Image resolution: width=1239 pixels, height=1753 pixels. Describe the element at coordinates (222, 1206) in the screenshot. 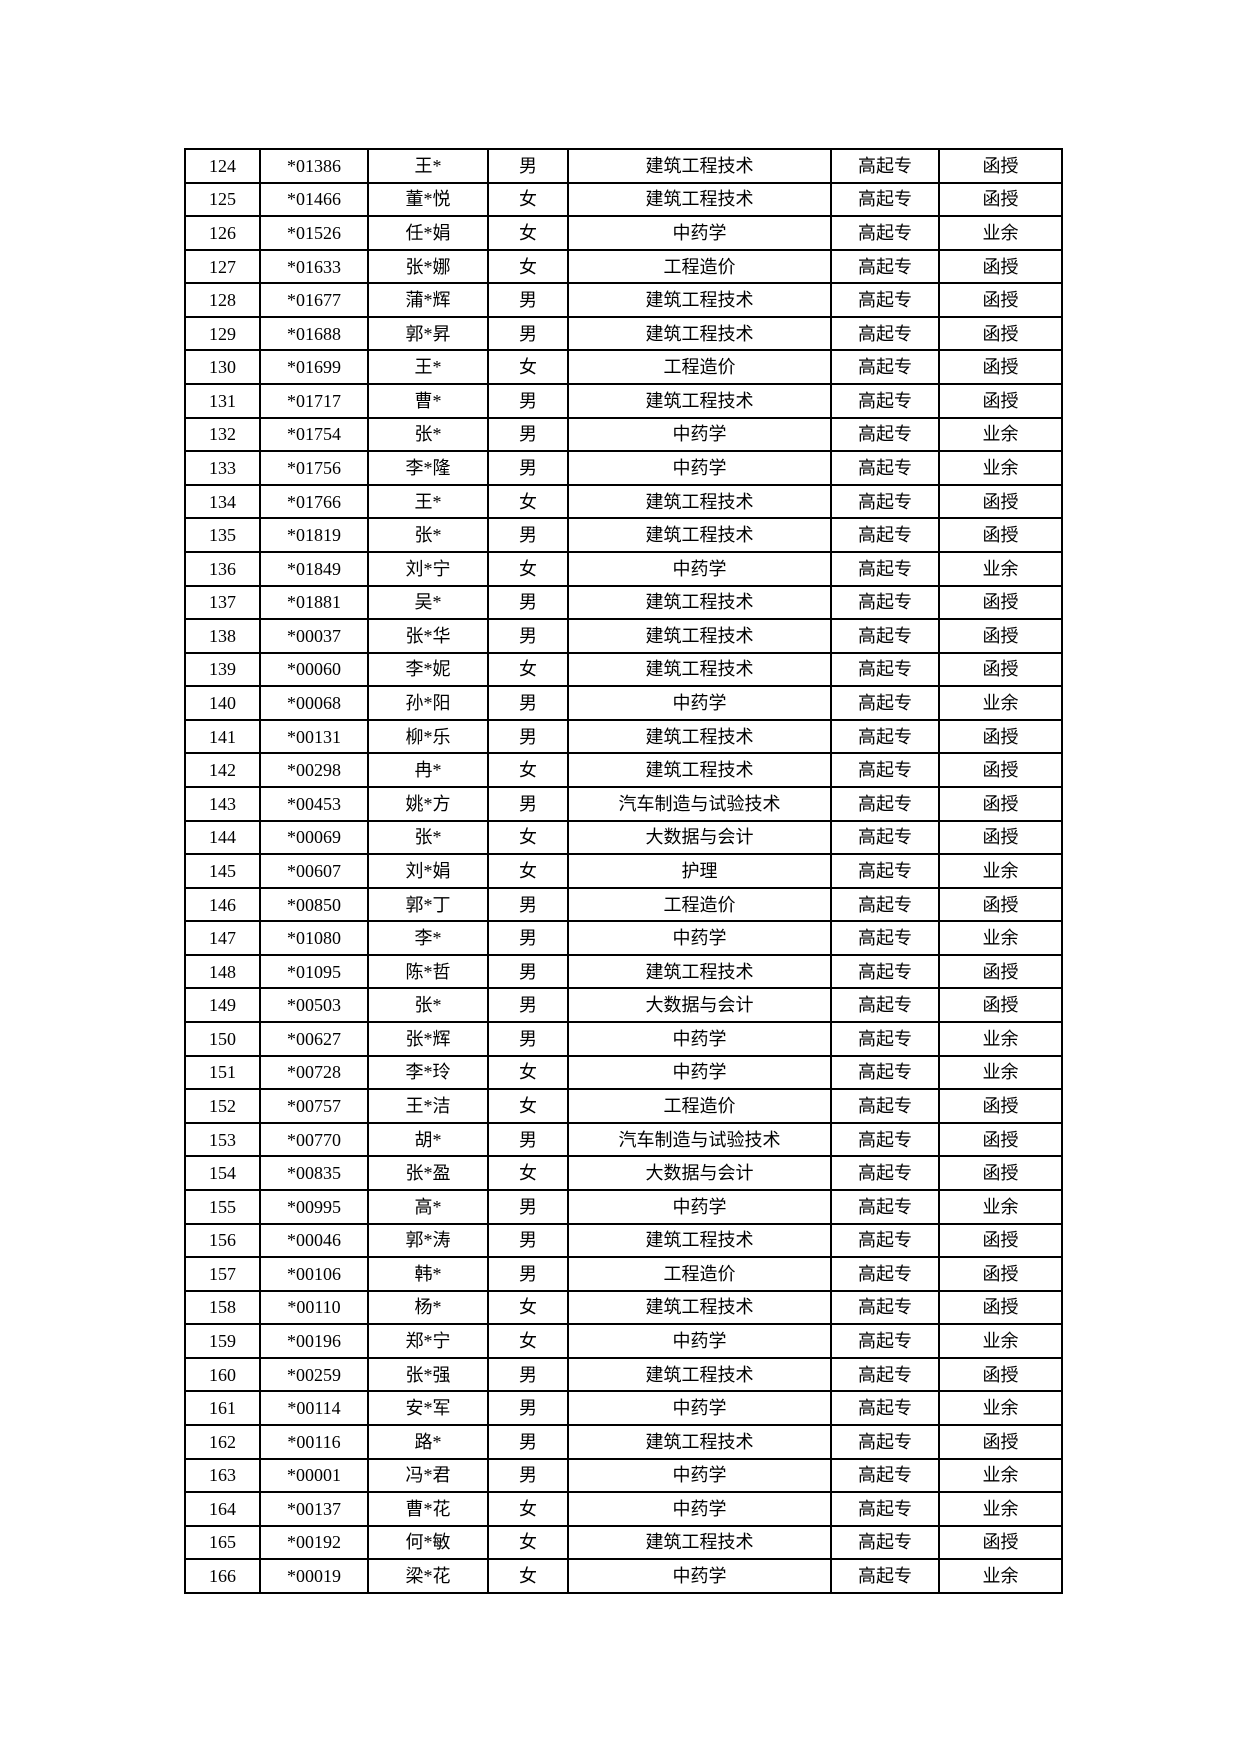

I see `seq-cell: 155` at that location.